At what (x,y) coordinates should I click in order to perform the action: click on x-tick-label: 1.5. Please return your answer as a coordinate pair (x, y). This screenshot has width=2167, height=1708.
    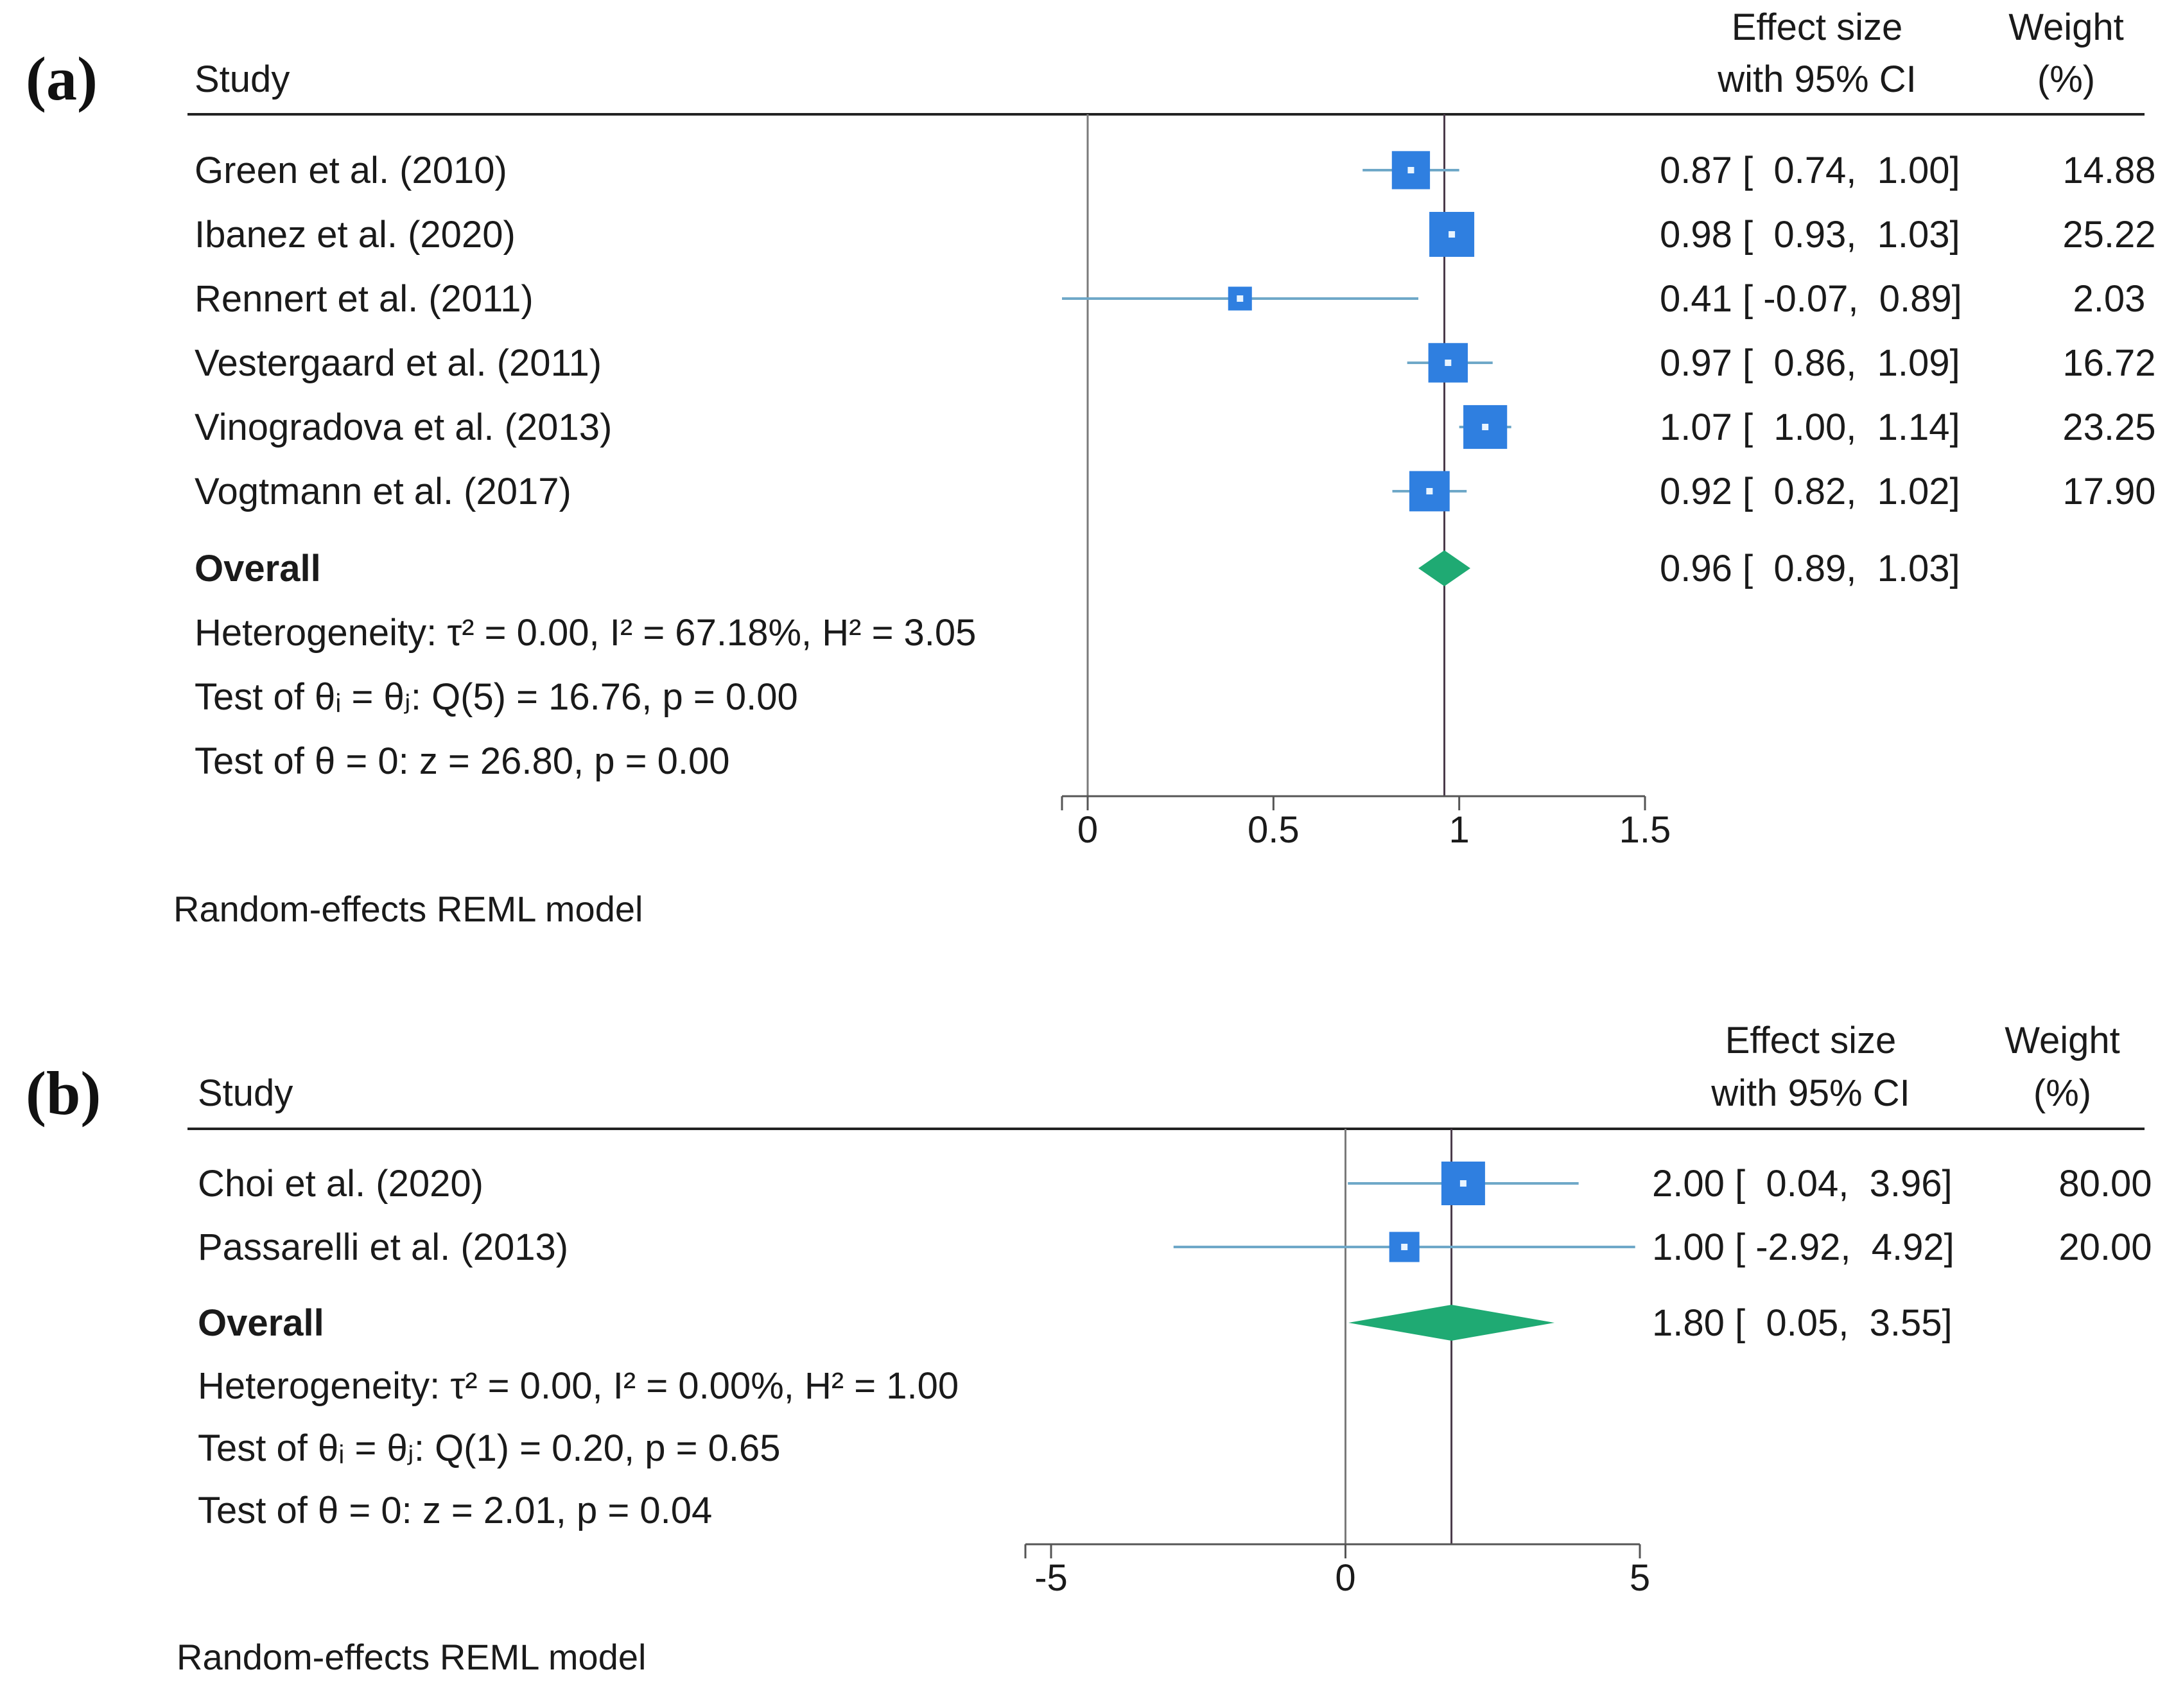
    Looking at the image, I should click on (1645, 830).